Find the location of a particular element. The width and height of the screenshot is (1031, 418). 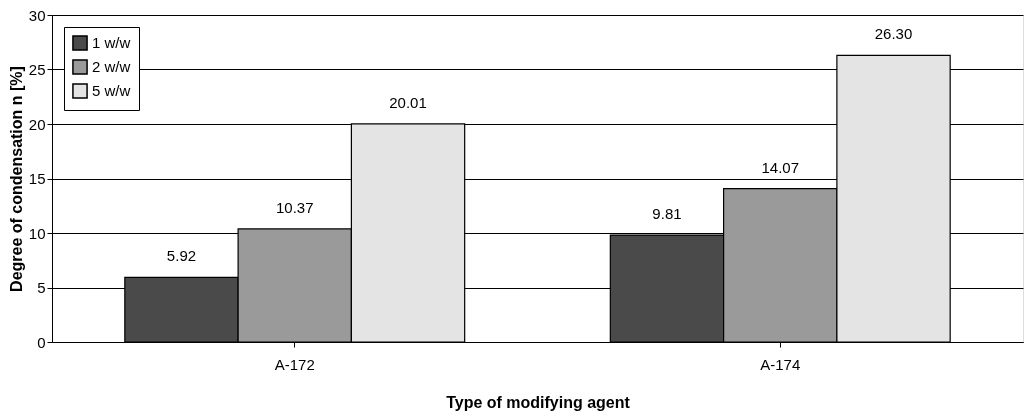

data-label: 10.37 is located at coordinates (294, 207).